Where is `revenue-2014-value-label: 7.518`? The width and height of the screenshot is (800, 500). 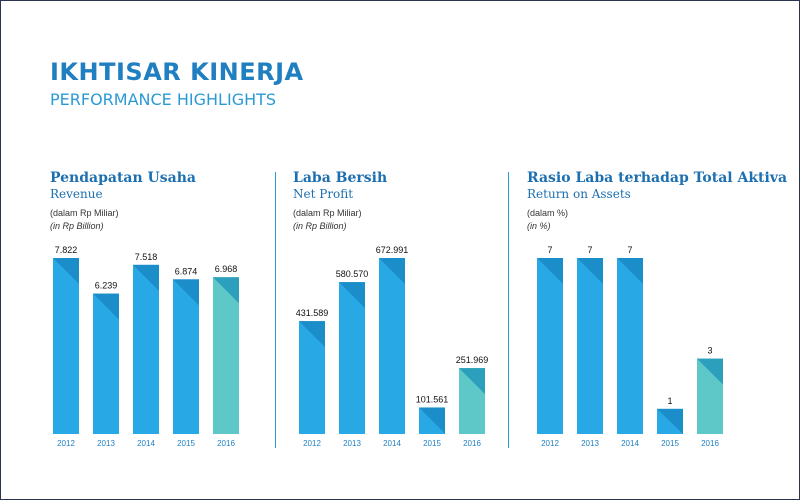 revenue-2014-value-label: 7.518 is located at coordinates (146, 257).